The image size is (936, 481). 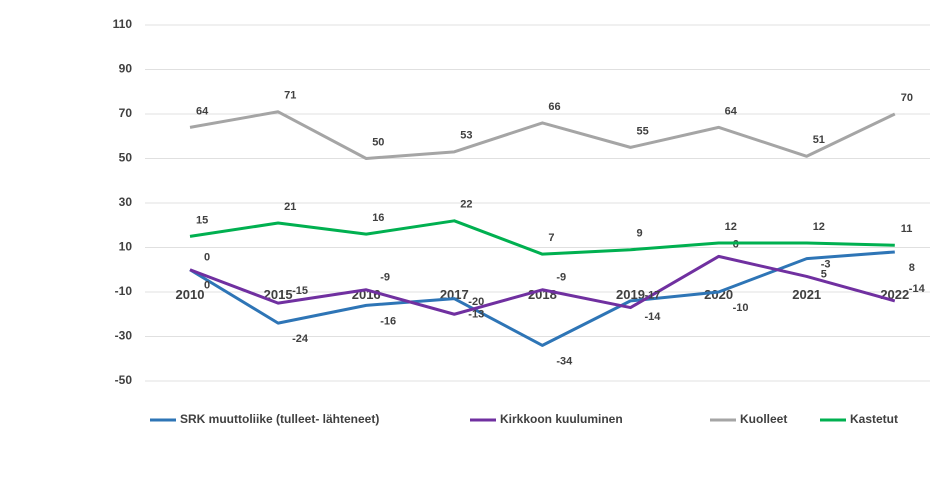 I want to click on x-tick-label: 2019, so click(x=630, y=294).